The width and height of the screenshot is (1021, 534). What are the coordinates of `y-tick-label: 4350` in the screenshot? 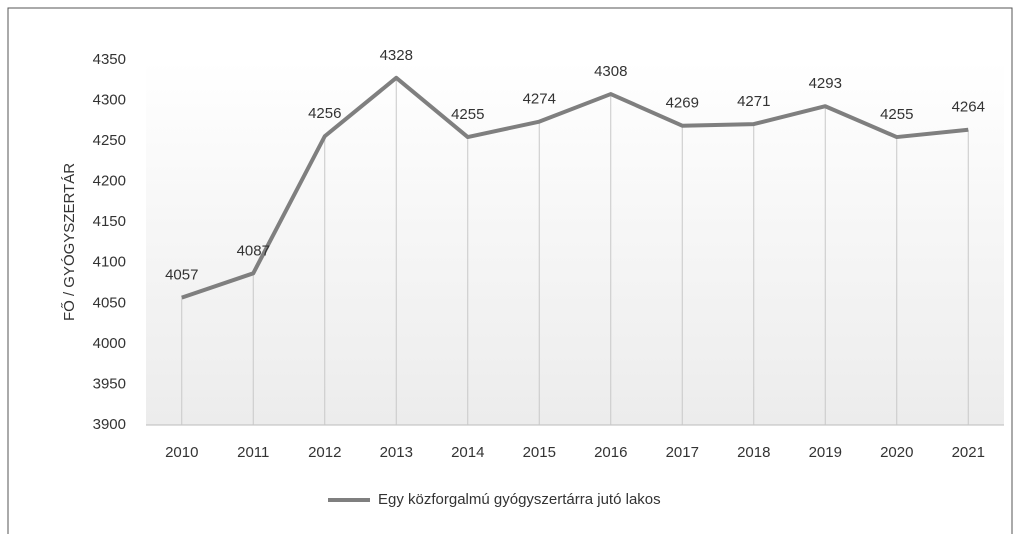 It's located at (109, 59).